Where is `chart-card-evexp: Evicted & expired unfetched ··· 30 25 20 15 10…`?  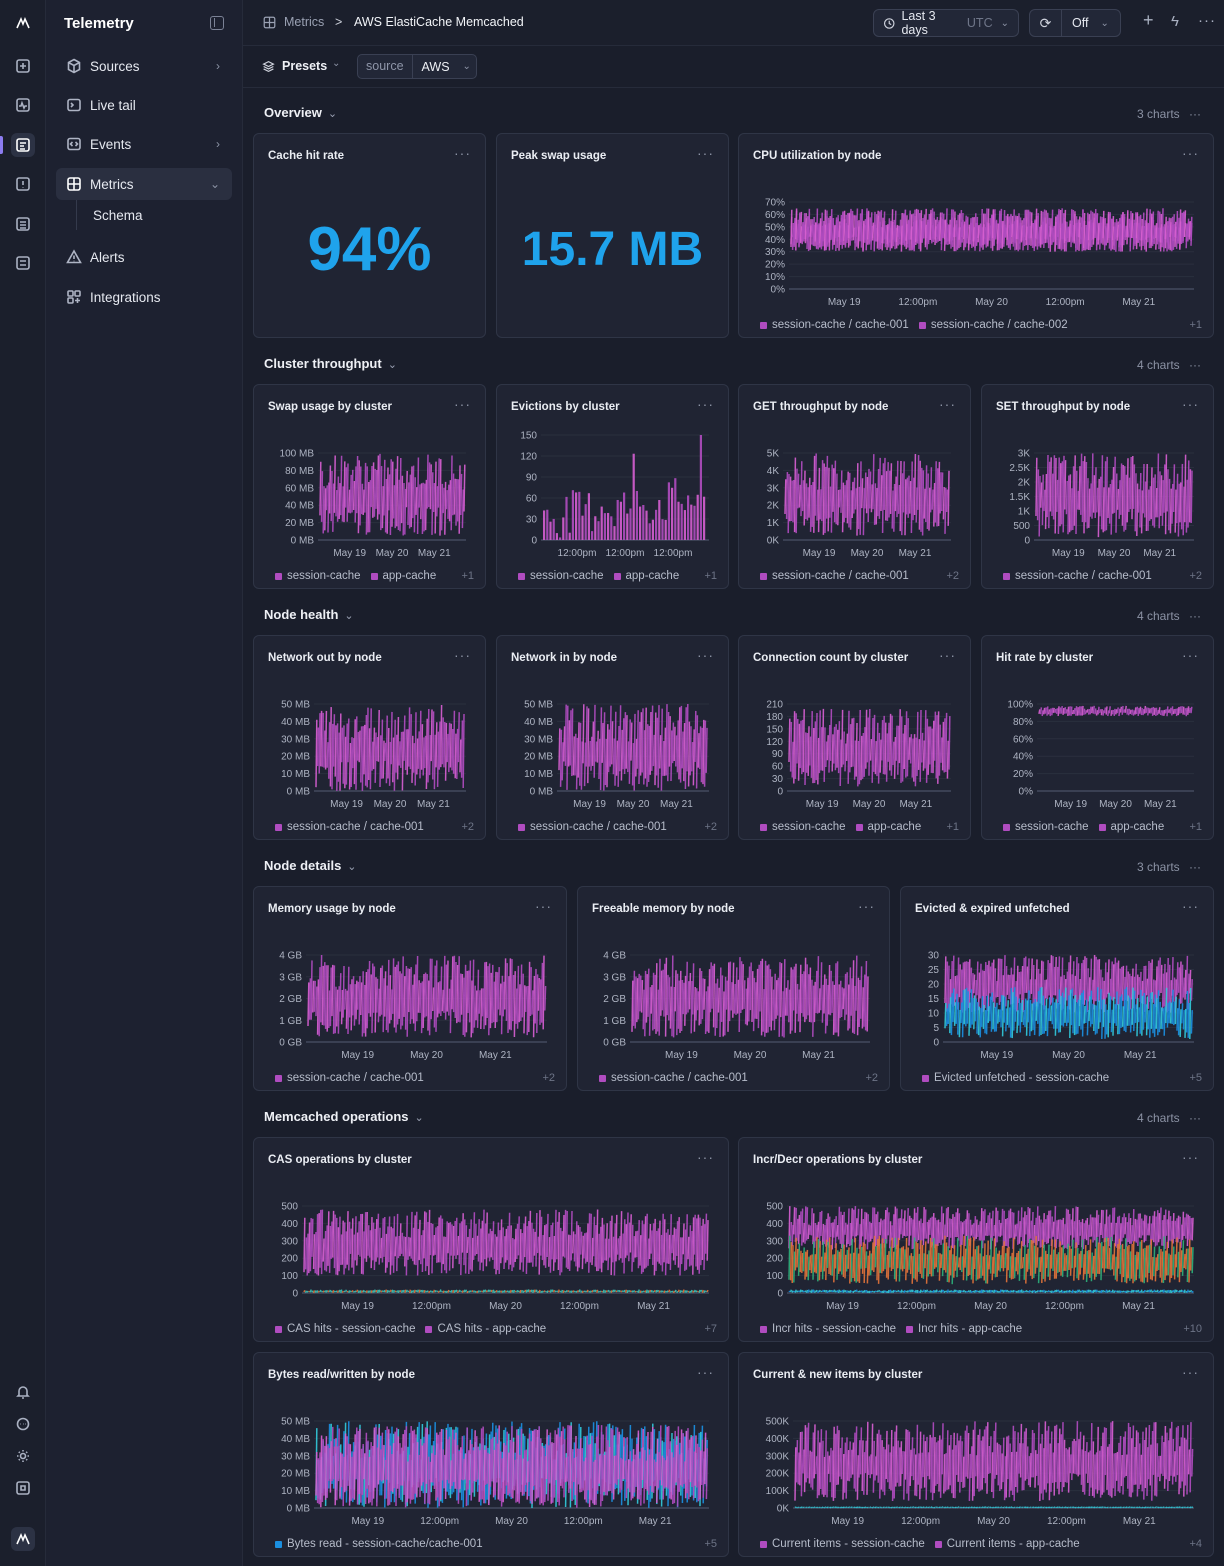
chart-card-evexp: Evicted & expired unfetched ··· 30 25 20 15 10… is located at coordinates (1057, 988).